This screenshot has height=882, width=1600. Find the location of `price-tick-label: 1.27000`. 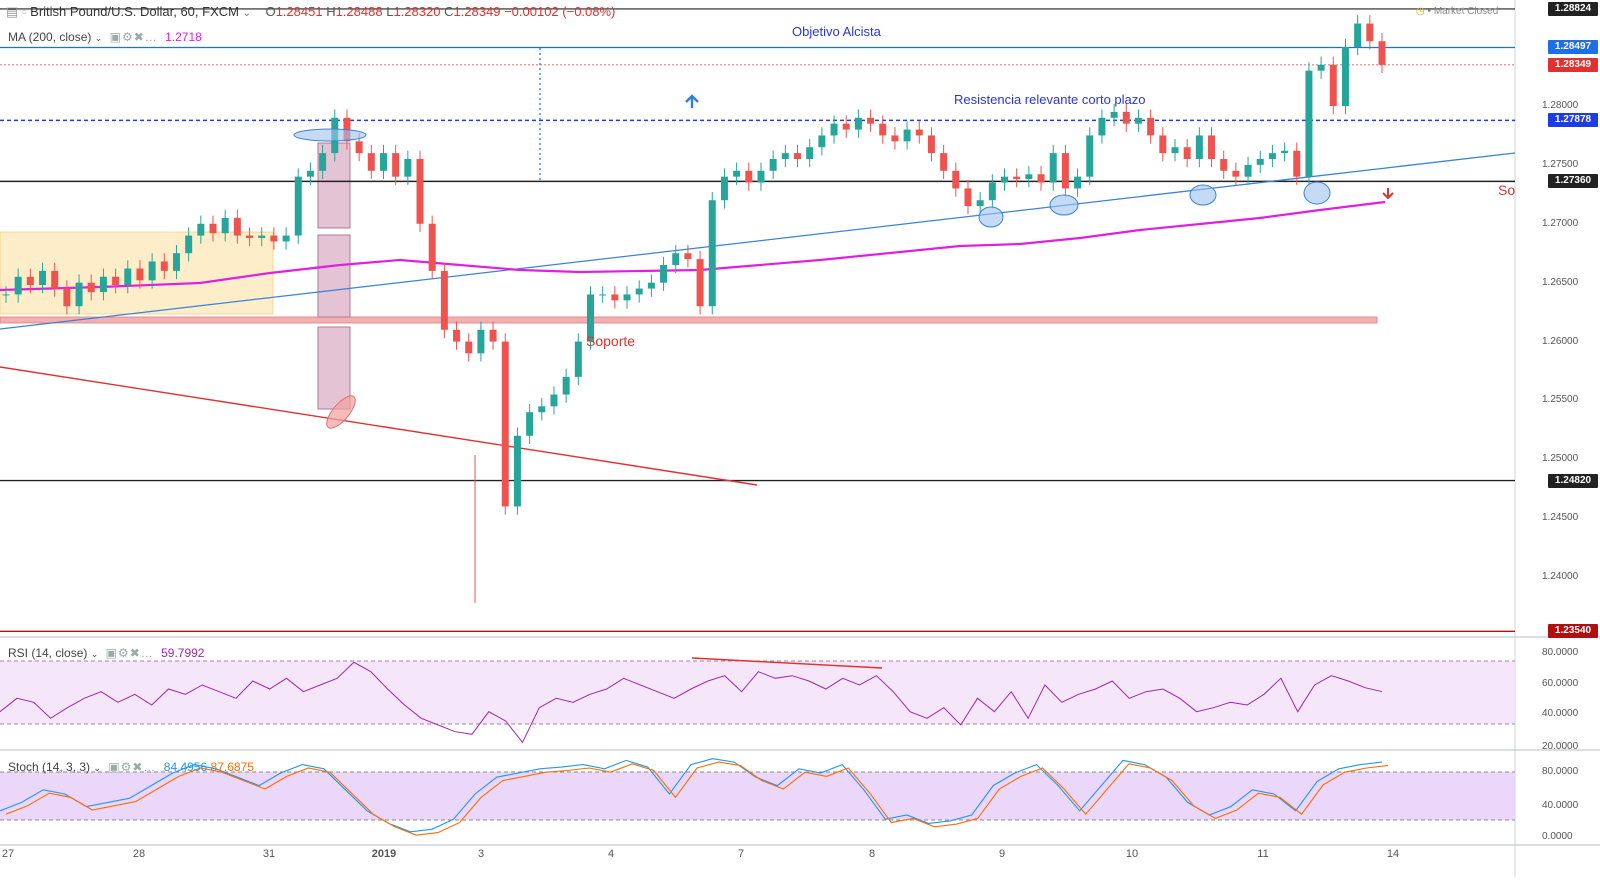

price-tick-label: 1.27000 is located at coordinates (1560, 223).